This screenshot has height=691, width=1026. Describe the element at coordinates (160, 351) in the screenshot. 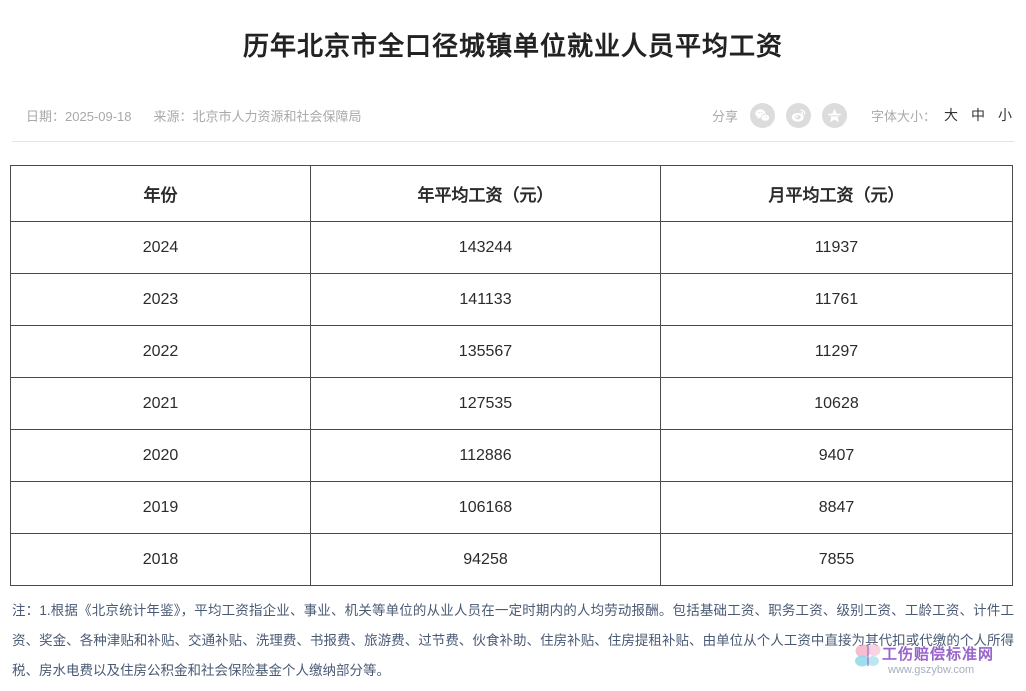

I see `cell-year: 2022` at that location.